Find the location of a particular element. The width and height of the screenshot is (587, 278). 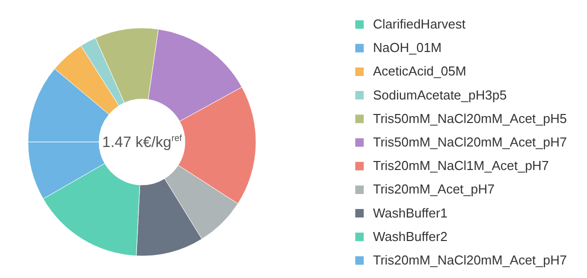

legend-label: ClarifiedHarvest is located at coordinates (419, 24).